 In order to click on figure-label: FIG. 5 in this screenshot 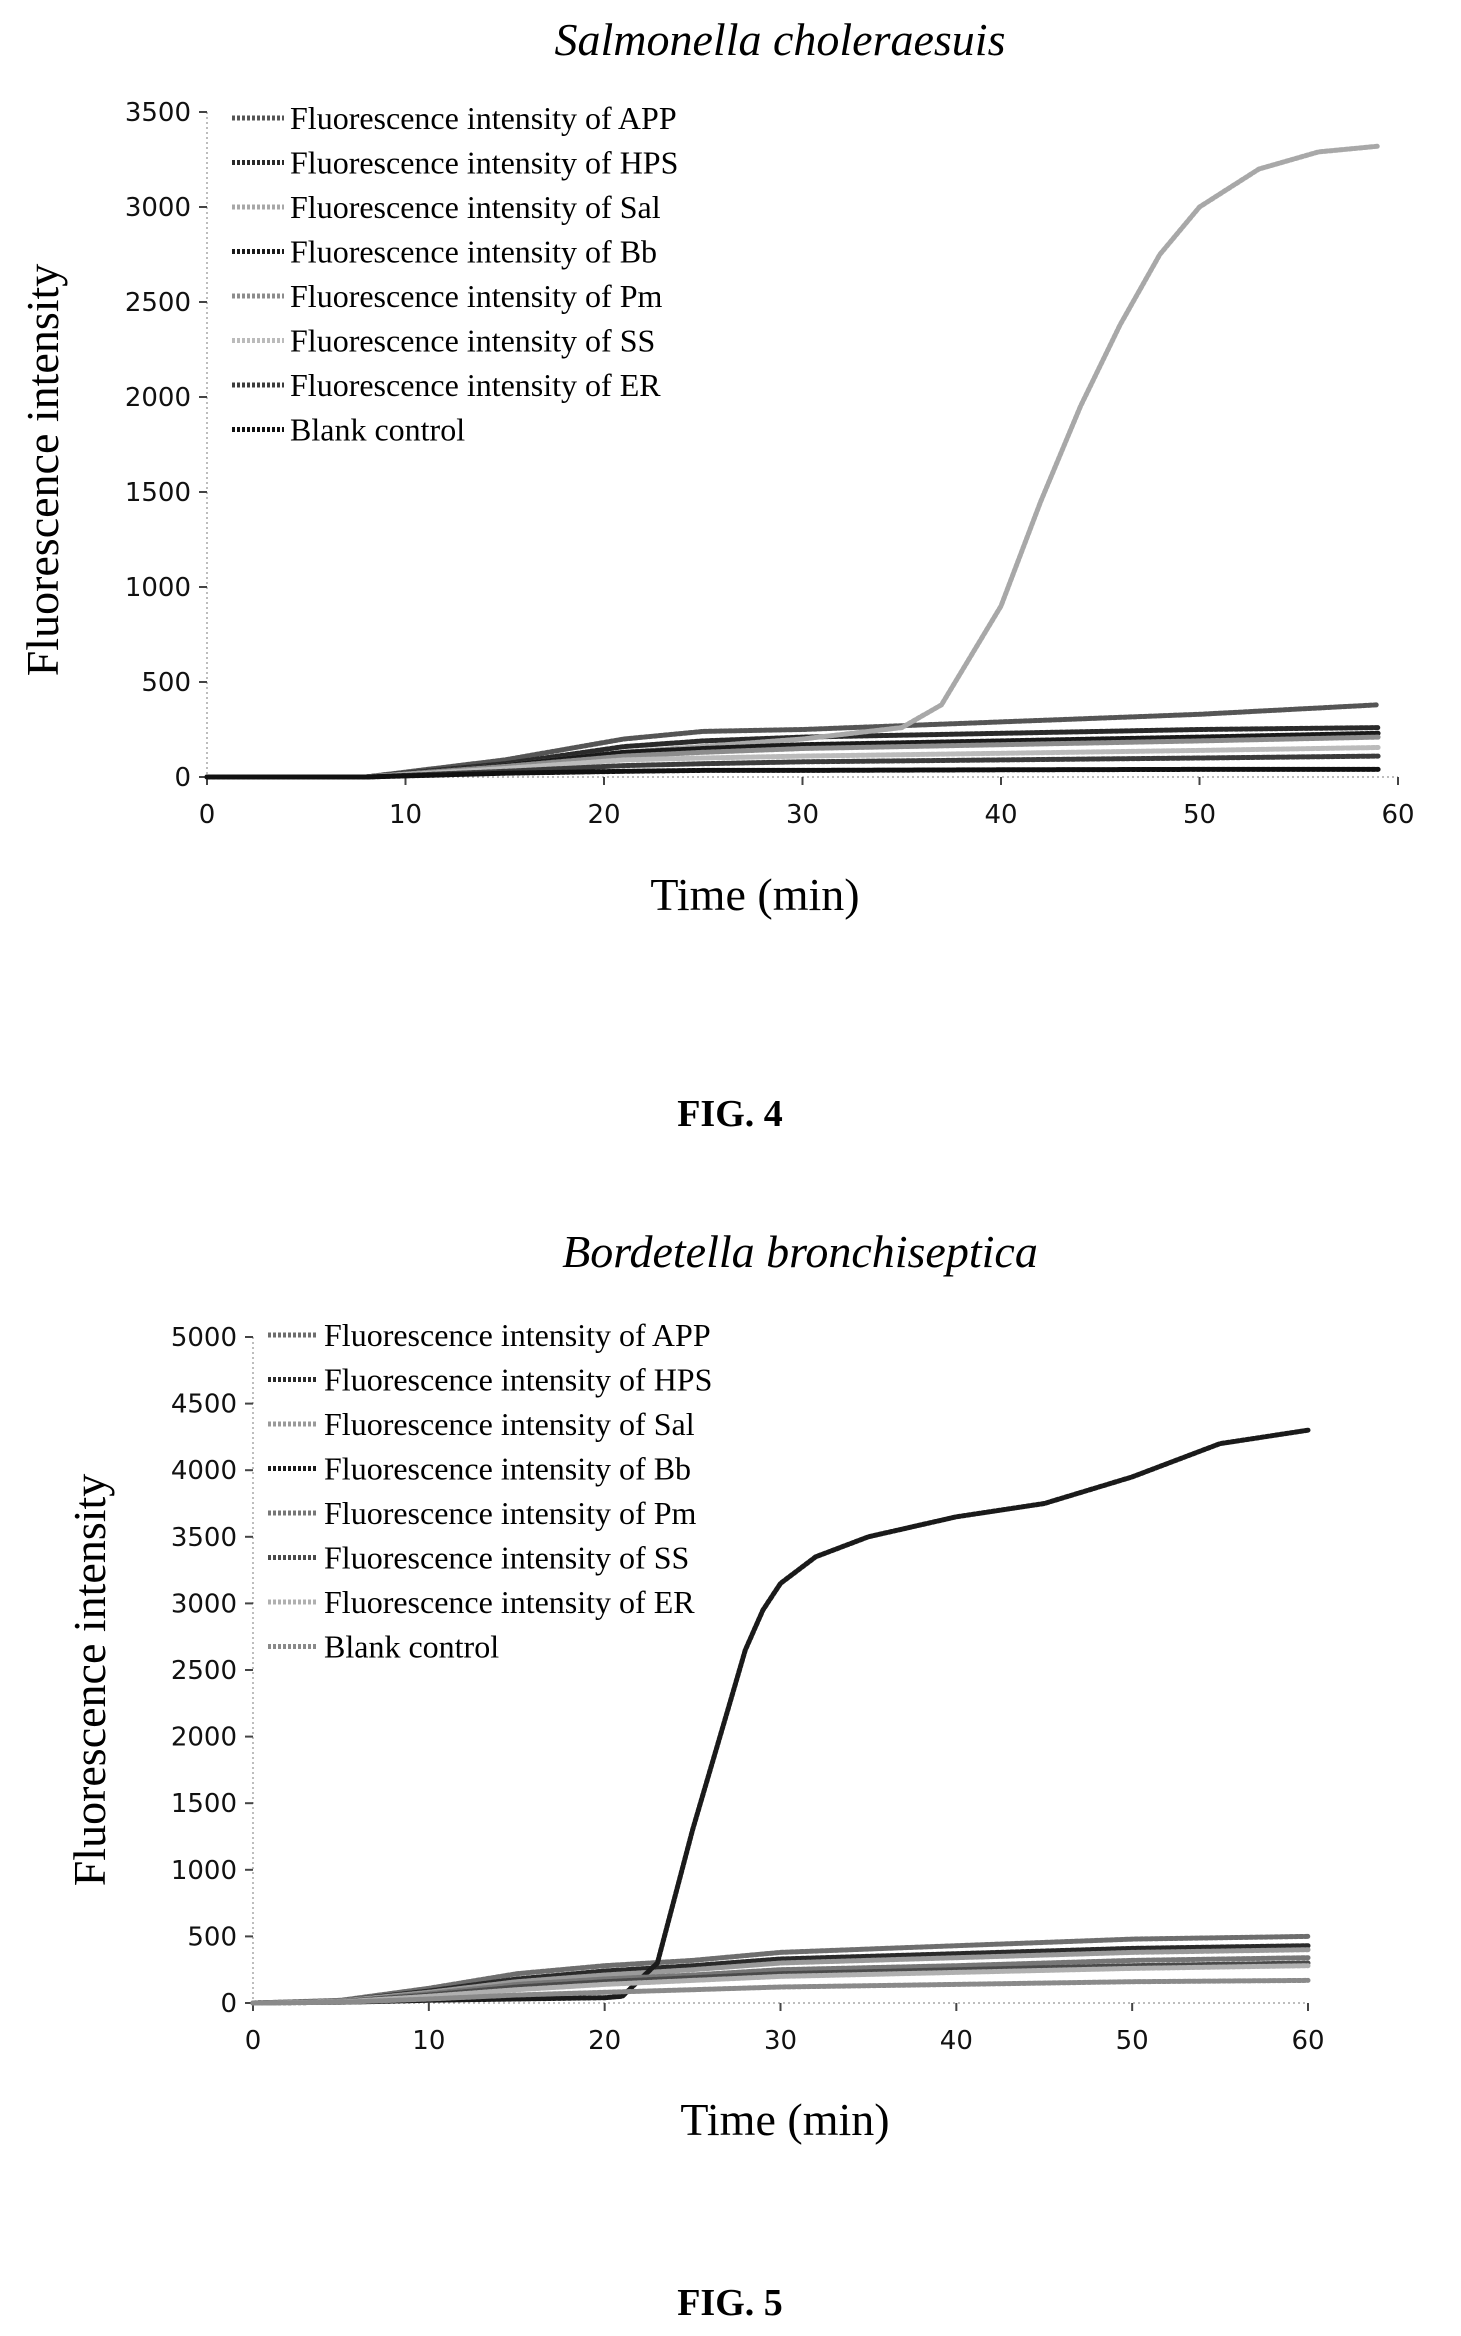, I will do `click(730, 2303)`.